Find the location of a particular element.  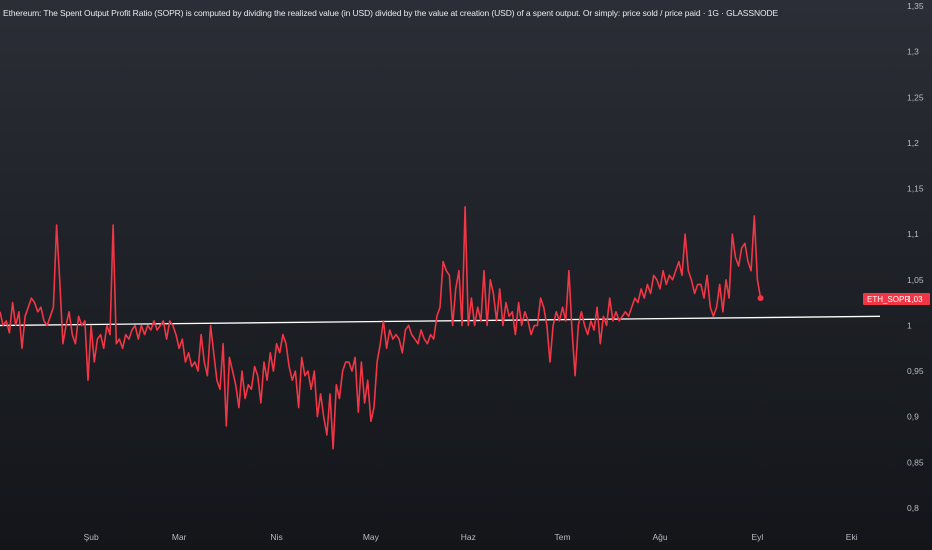

series-name-label: ETH_SOPR is located at coordinates (888, 299).